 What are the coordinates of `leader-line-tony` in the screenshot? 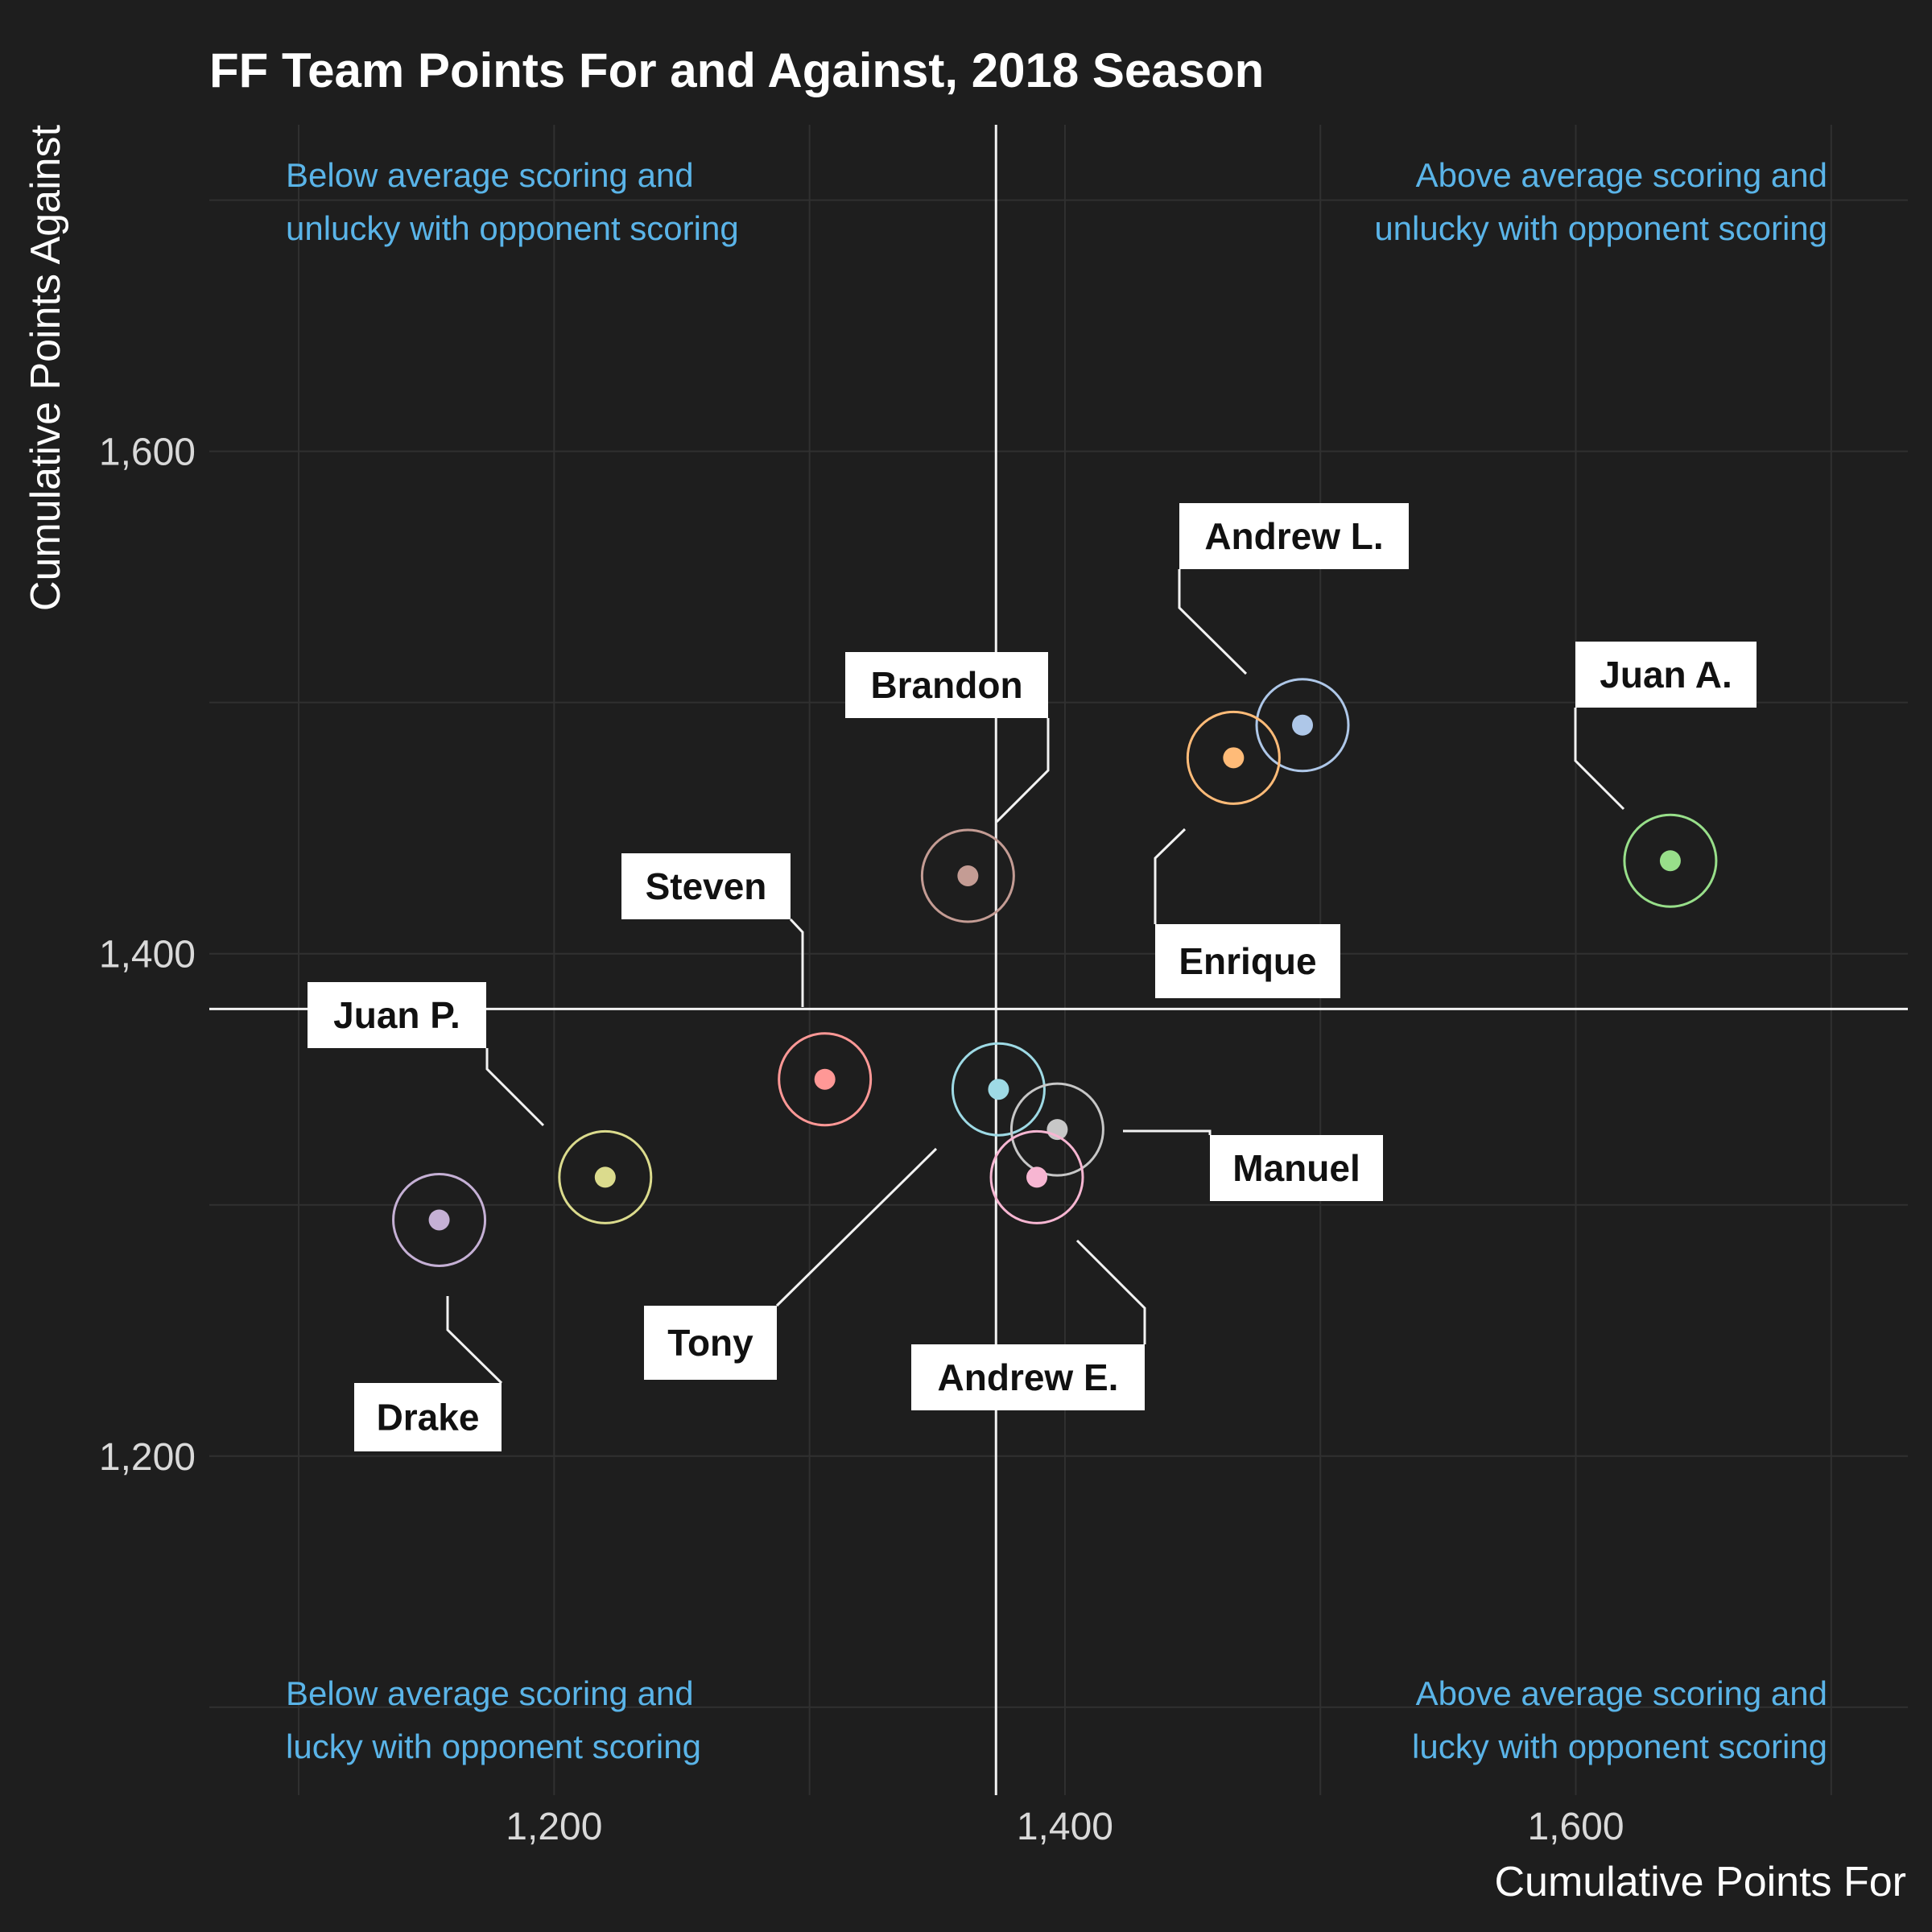 It's located at (856, 1227).